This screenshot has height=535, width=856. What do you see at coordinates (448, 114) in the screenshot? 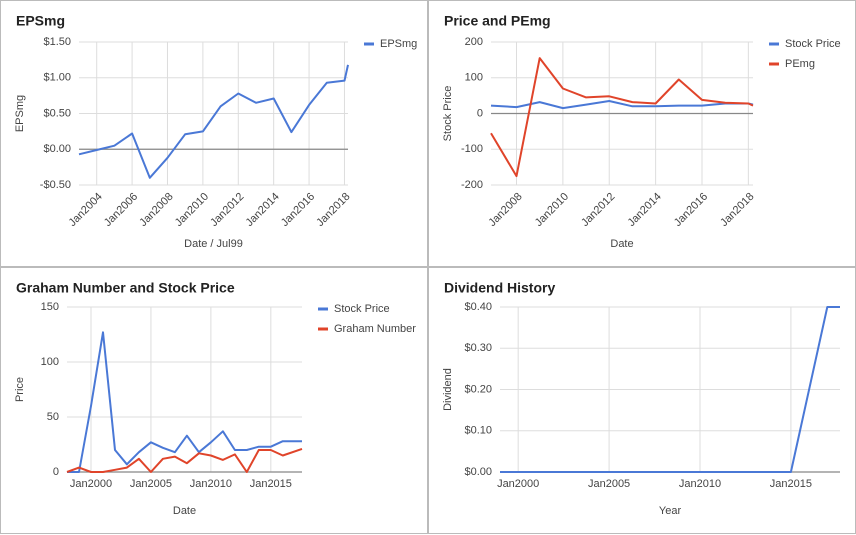
I see `y-axis-title: Stock Price` at bounding box center [448, 114].